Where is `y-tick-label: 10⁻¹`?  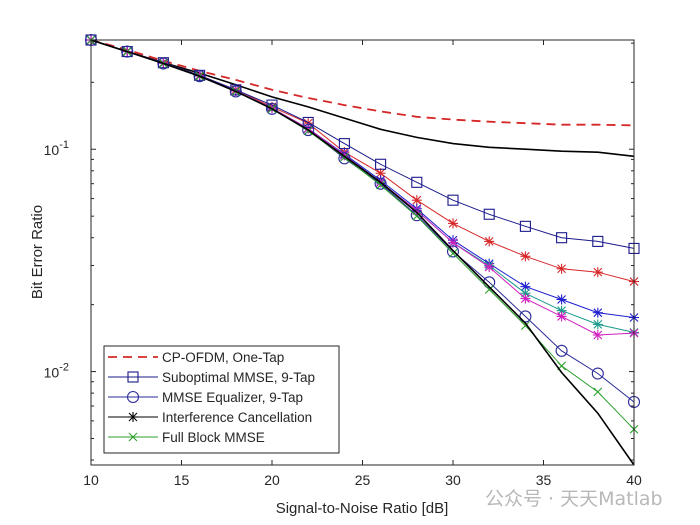 y-tick-label: 10⁻¹ is located at coordinates (56, 148).